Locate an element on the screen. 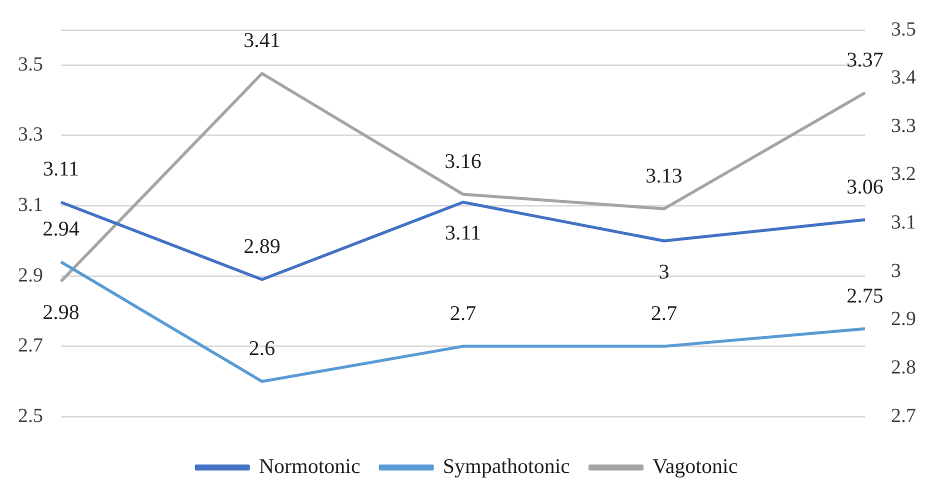 The image size is (934, 488). data-label: 2.98 is located at coordinates (61, 312).